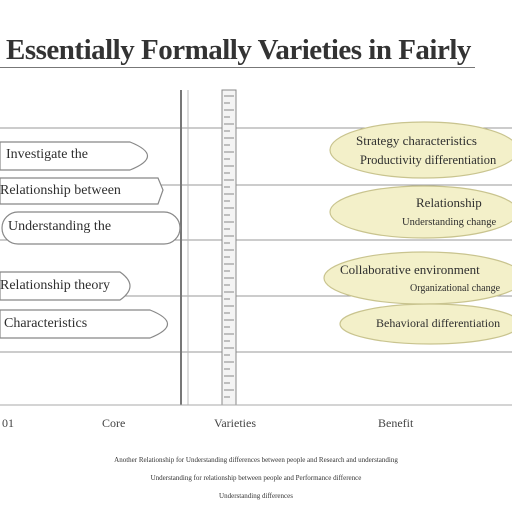 This screenshot has height=512, width=512. What do you see at coordinates (46, 323) in the screenshot?
I see `left-label-5: Characteristics` at bounding box center [46, 323].